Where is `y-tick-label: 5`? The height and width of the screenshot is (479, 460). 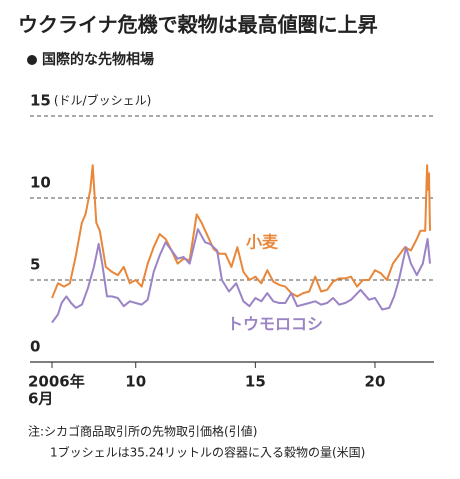 y-tick-label: 5 is located at coordinates (35, 265).